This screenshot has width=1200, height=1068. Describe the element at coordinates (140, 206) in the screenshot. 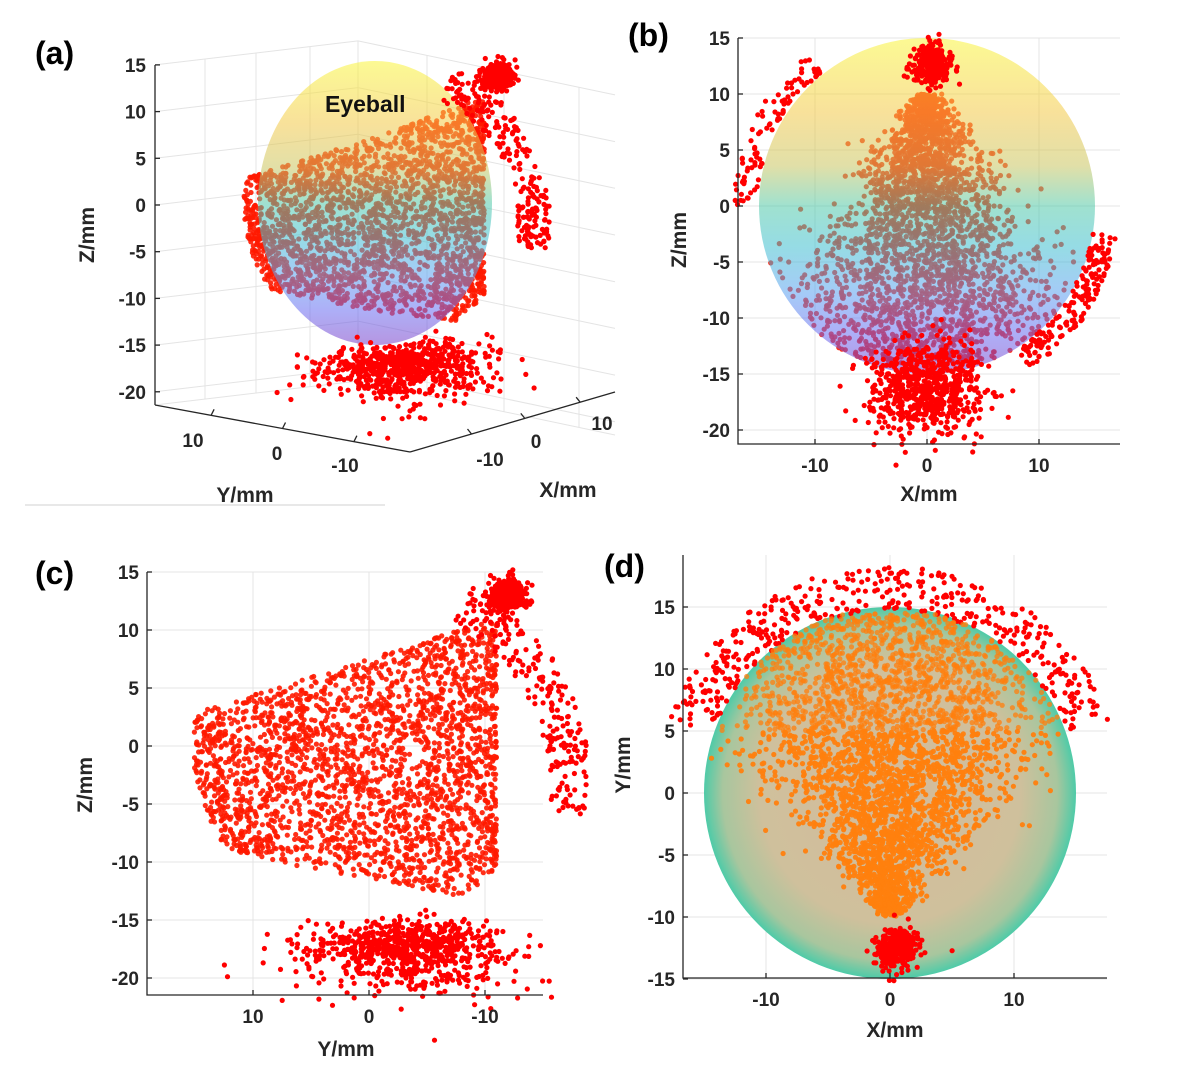

I see `z-tick-label: 0` at that location.